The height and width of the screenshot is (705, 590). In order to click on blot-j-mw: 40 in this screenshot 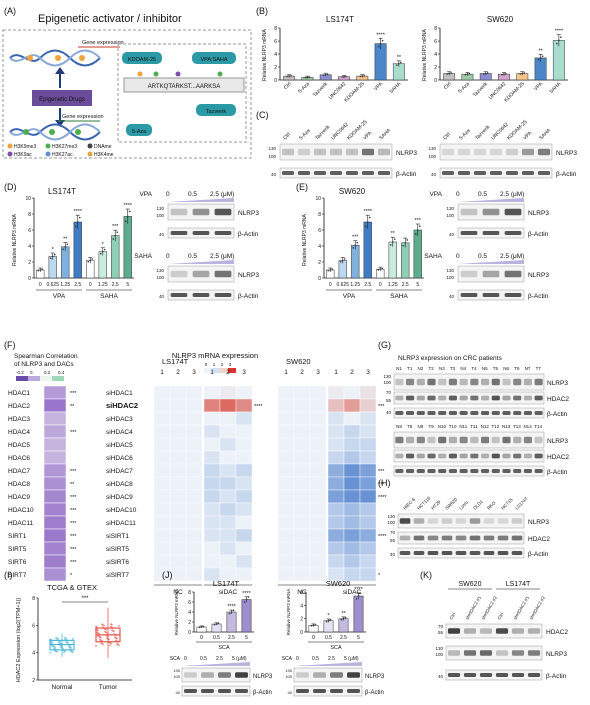, I will do `click(178, 692)`.